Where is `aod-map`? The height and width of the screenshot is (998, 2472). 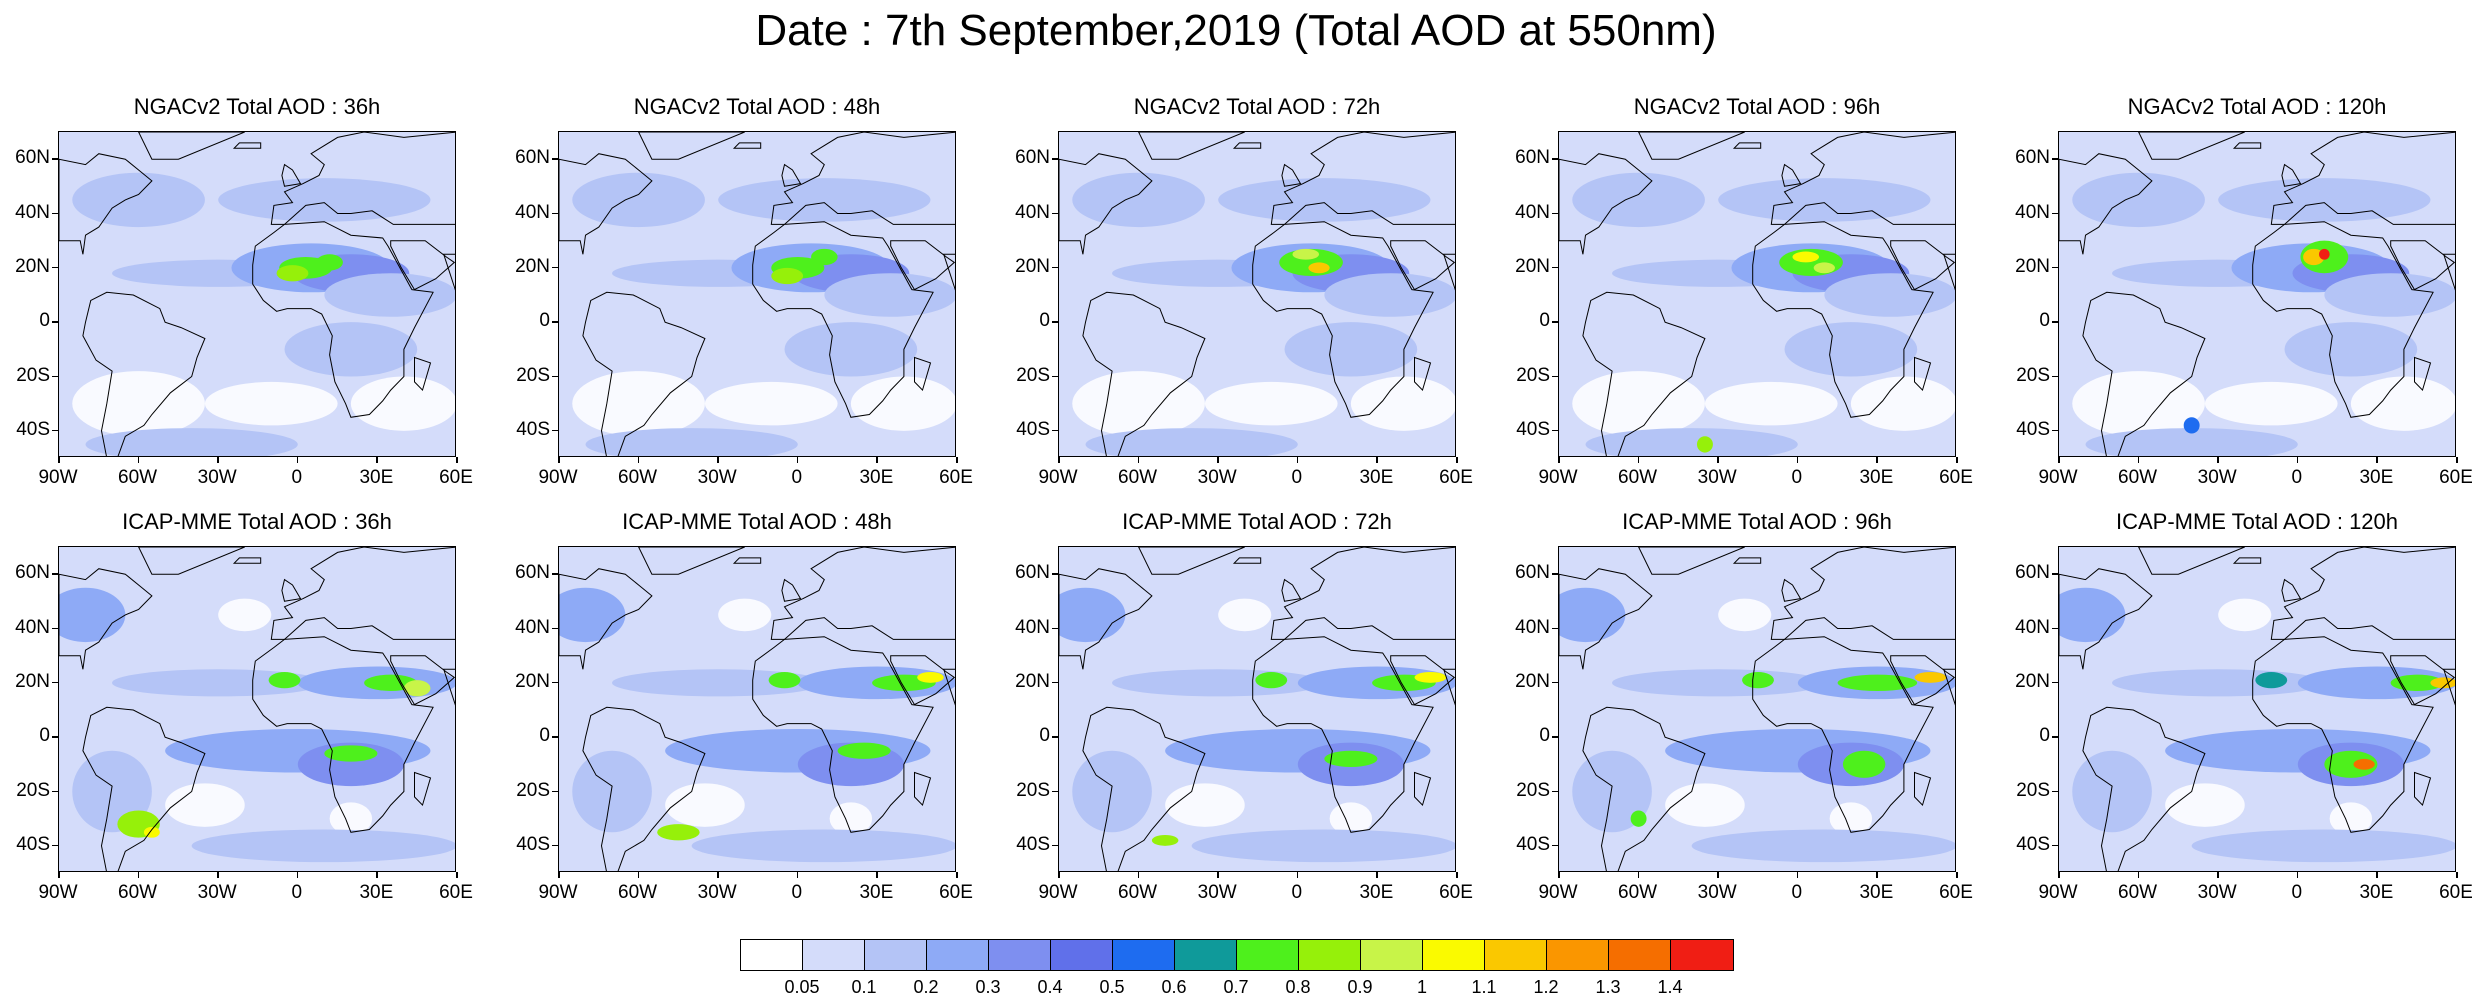
aod-map is located at coordinates (2257, 294).